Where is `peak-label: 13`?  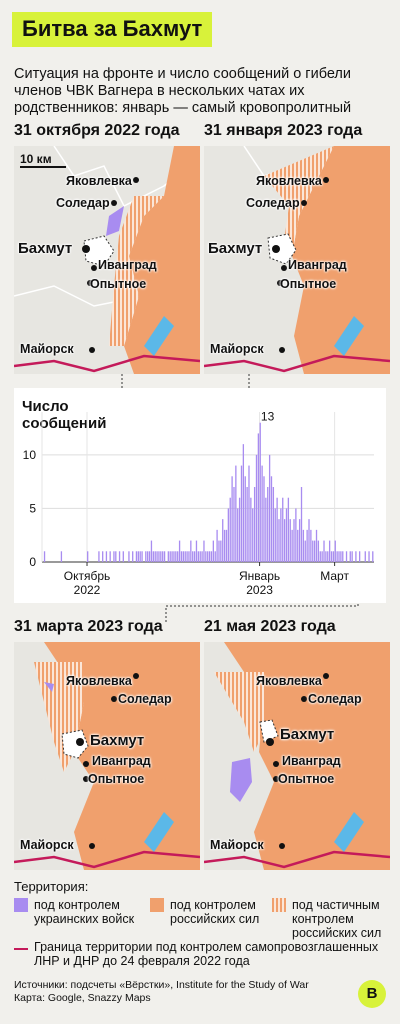
peak-label: 13 is located at coordinates (268, 417).